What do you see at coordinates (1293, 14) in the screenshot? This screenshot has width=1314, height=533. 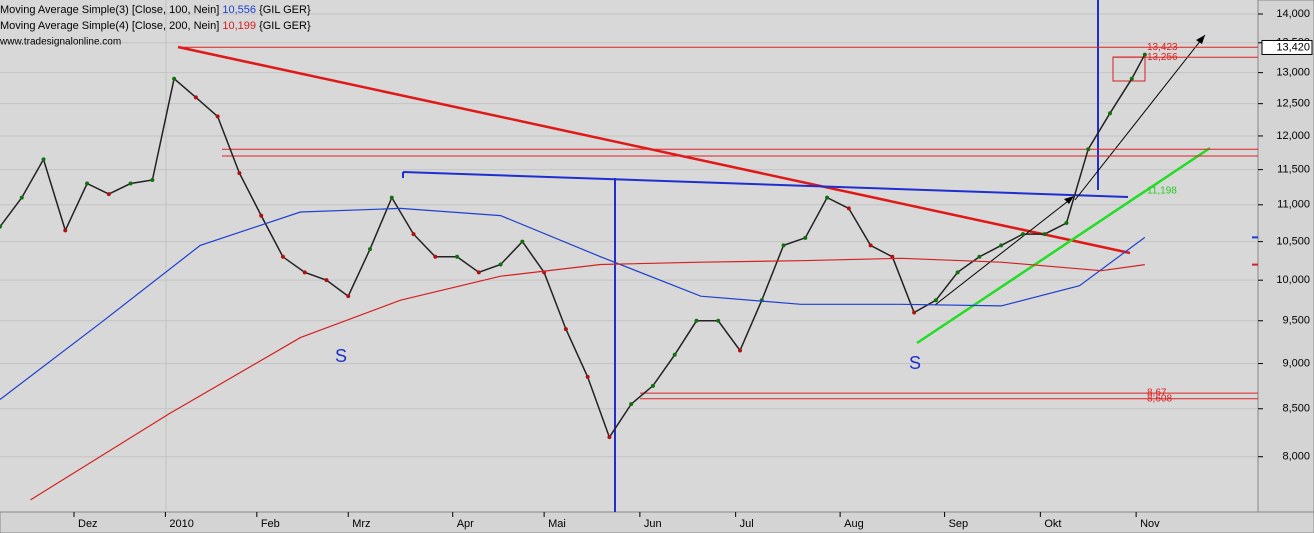 I see `y-tick-label: 14,000` at bounding box center [1293, 14].